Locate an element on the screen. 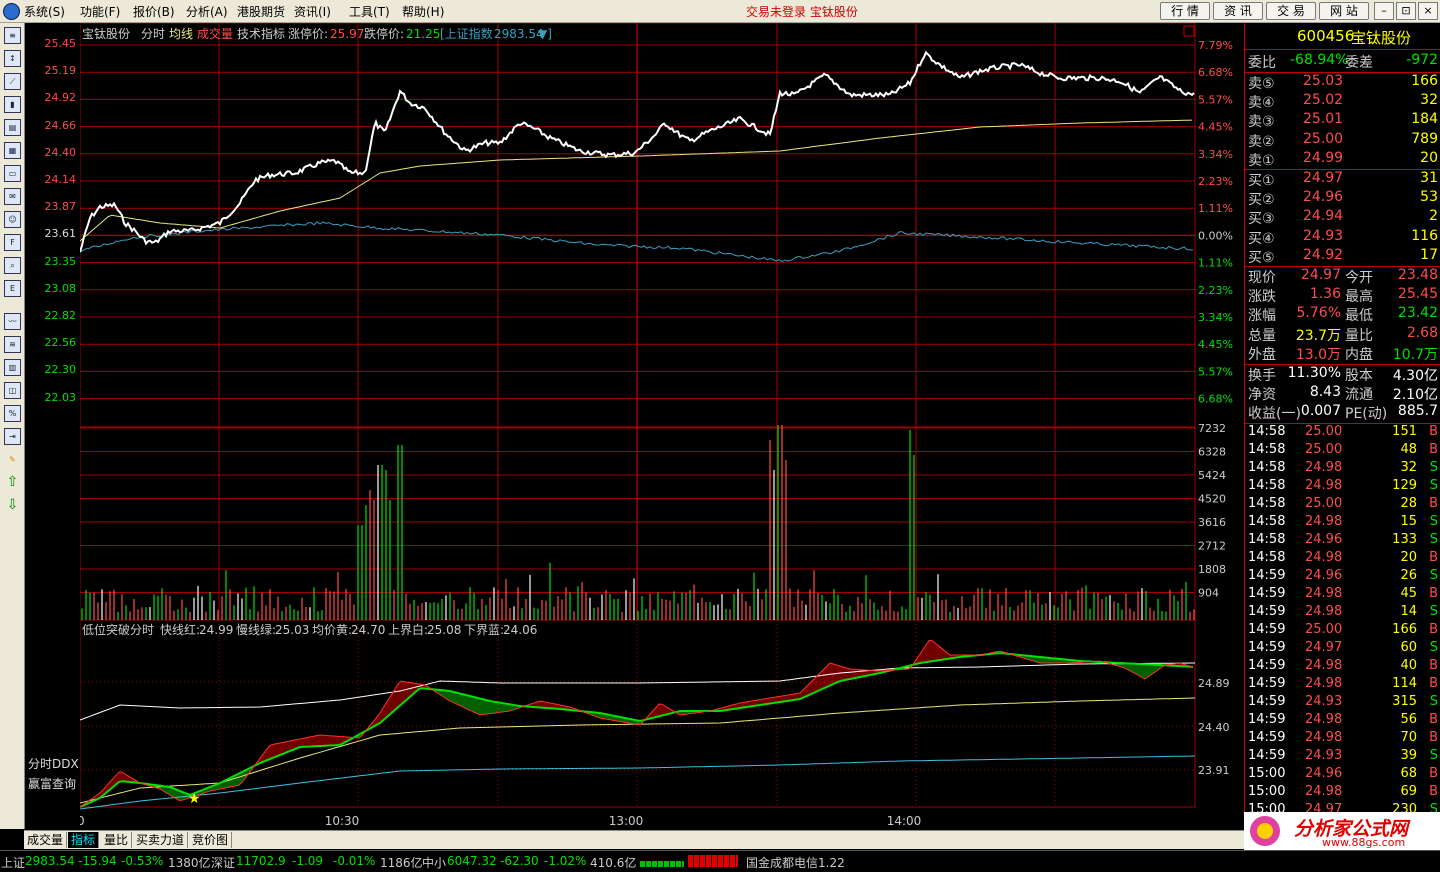 This screenshot has width=1440, height=872. tab-bottom-buysell-force: 买卖力道 is located at coordinates (161, 840).